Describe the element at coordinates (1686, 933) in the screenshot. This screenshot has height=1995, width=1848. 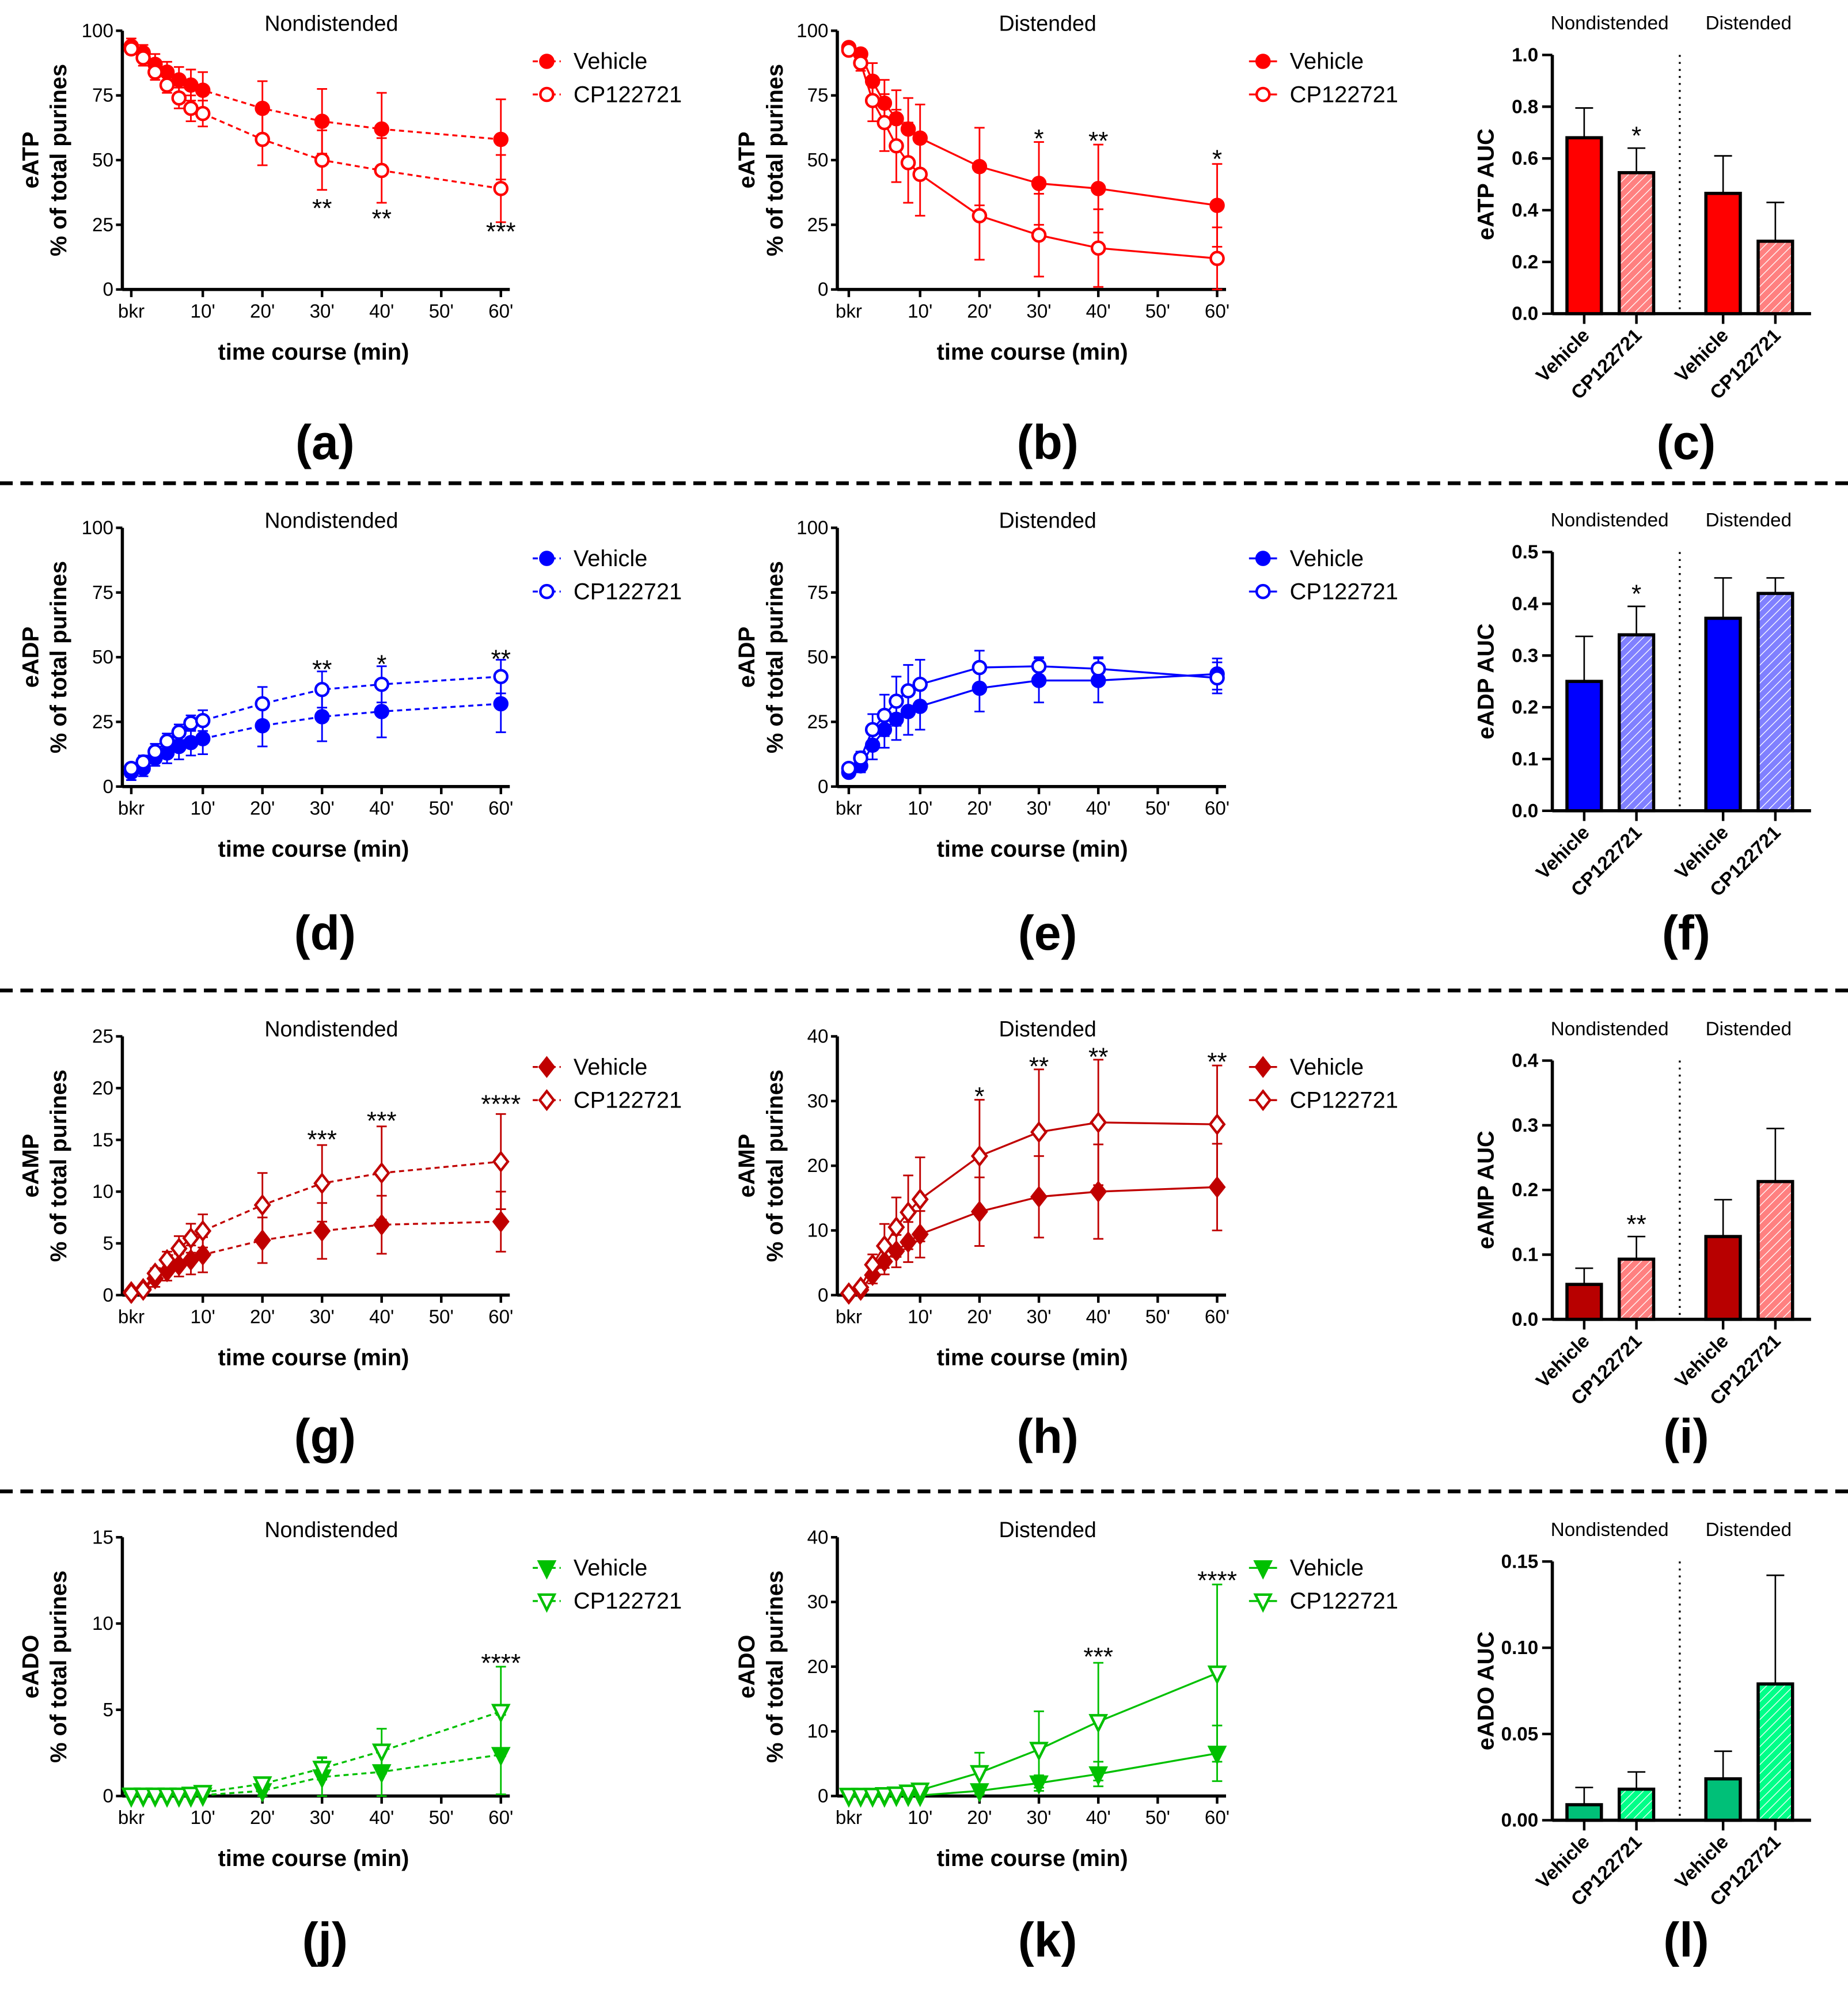
I see `panel-label: (f)` at that location.